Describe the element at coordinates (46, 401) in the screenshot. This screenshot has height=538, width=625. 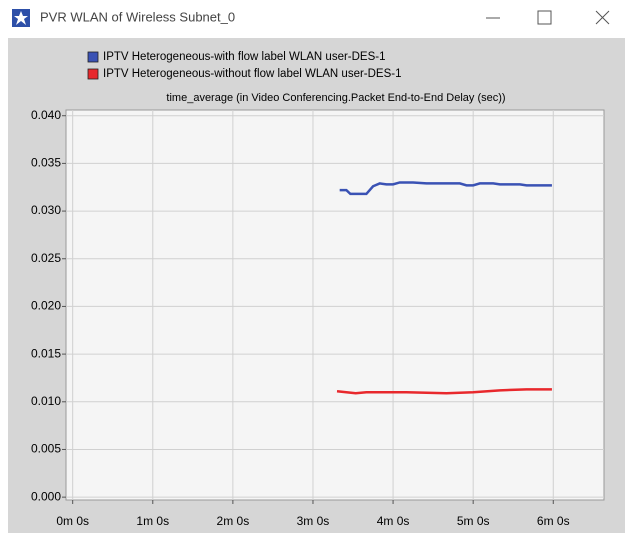
I see `y-tick-label: 0.010` at that location.